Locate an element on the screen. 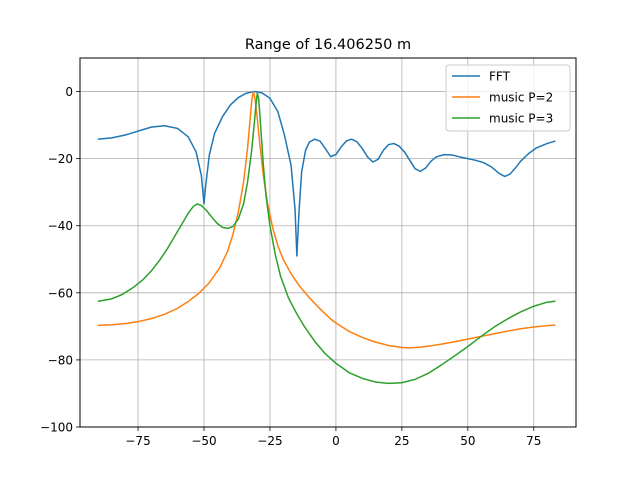 The image size is (640, 485). y-tick-label: −80 is located at coordinates (60, 360).